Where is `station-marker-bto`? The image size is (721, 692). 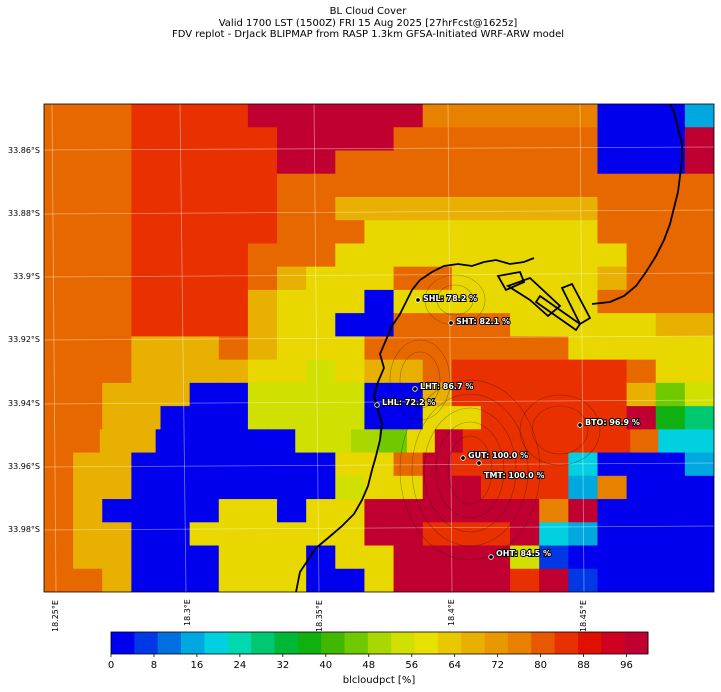 station-marker-bto is located at coordinates (580, 425).